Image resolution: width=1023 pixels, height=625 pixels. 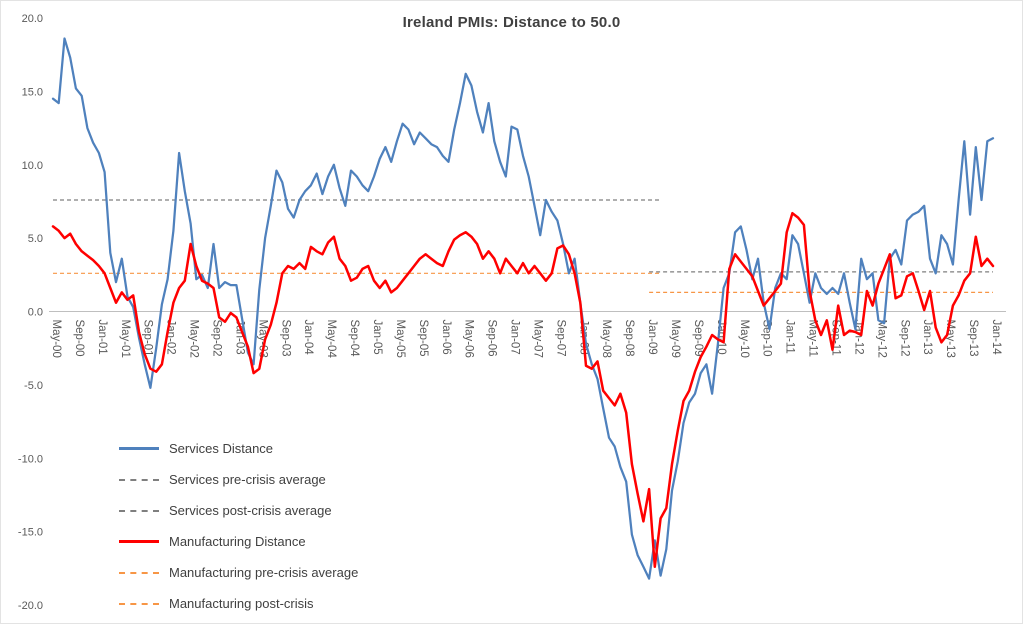 What do you see at coordinates (32, 19) in the screenshot?
I see `svg-text: 20.0` at bounding box center [32, 19].